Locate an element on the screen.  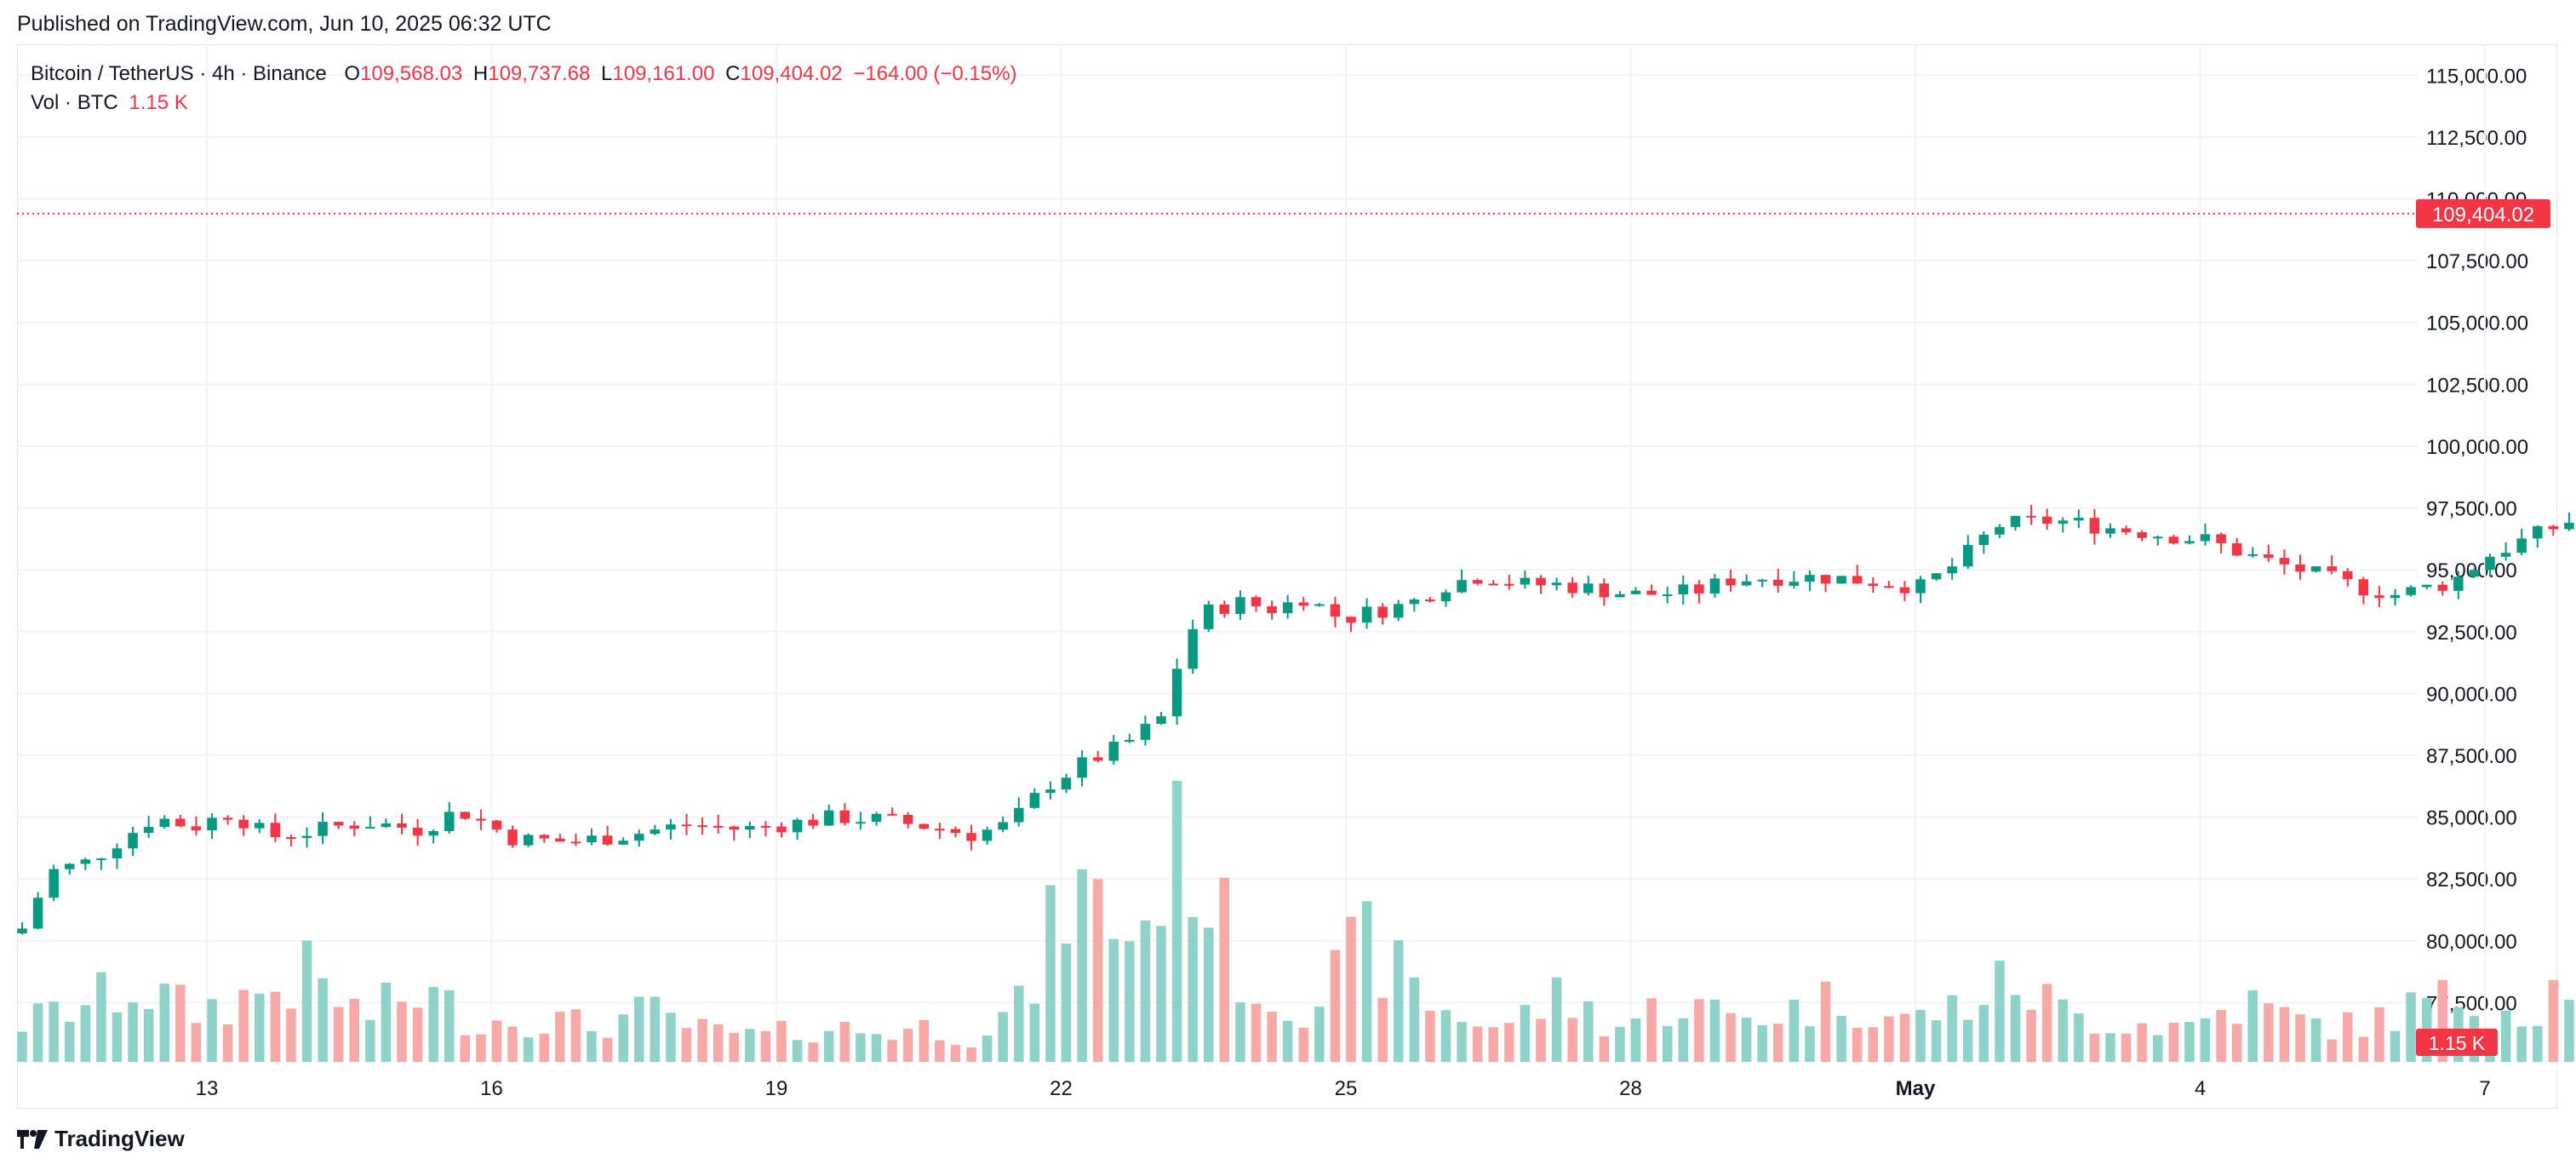
tradingview-logo-icon is located at coordinates (32, 1139).